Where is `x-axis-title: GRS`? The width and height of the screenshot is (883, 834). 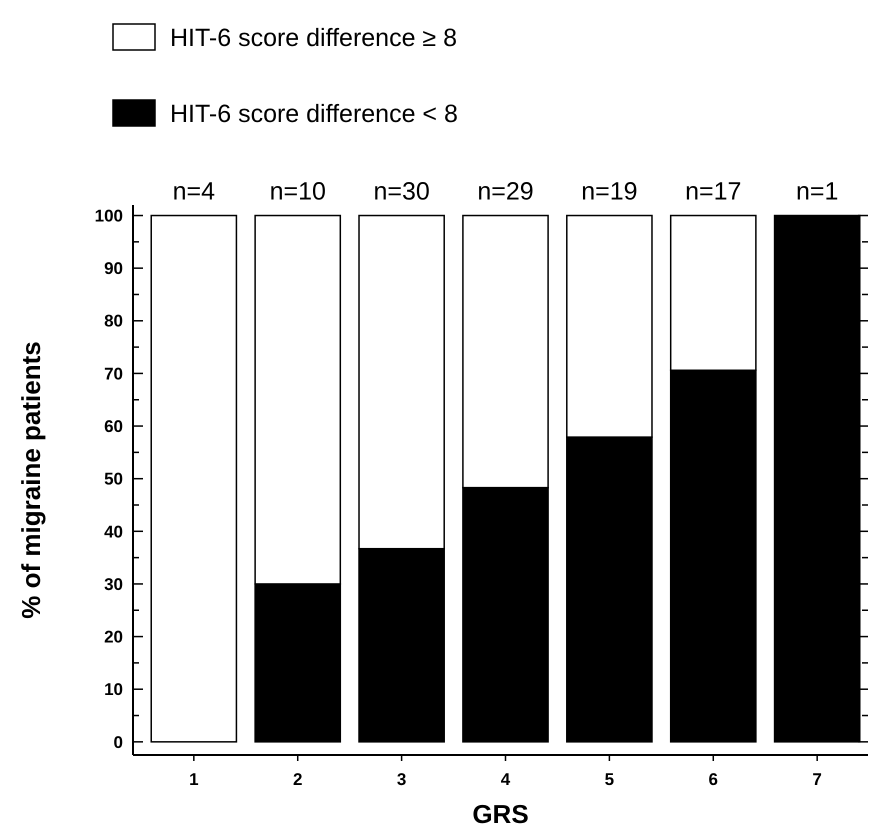 x-axis-title: GRS is located at coordinates (500, 814).